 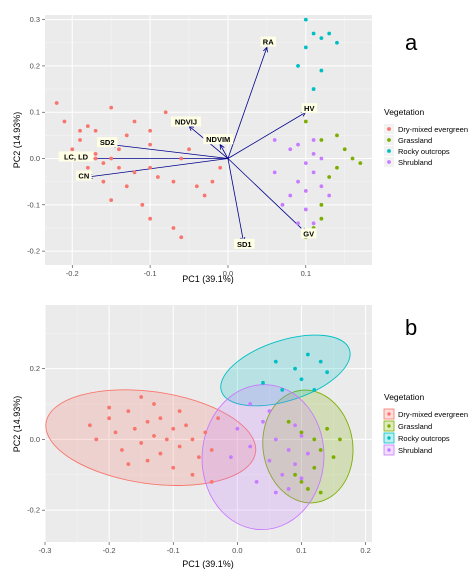 What do you see at coordinates (411, 327) in the screenshot?
I see `panel-letter-b: b` at bounding box center [411, 327].